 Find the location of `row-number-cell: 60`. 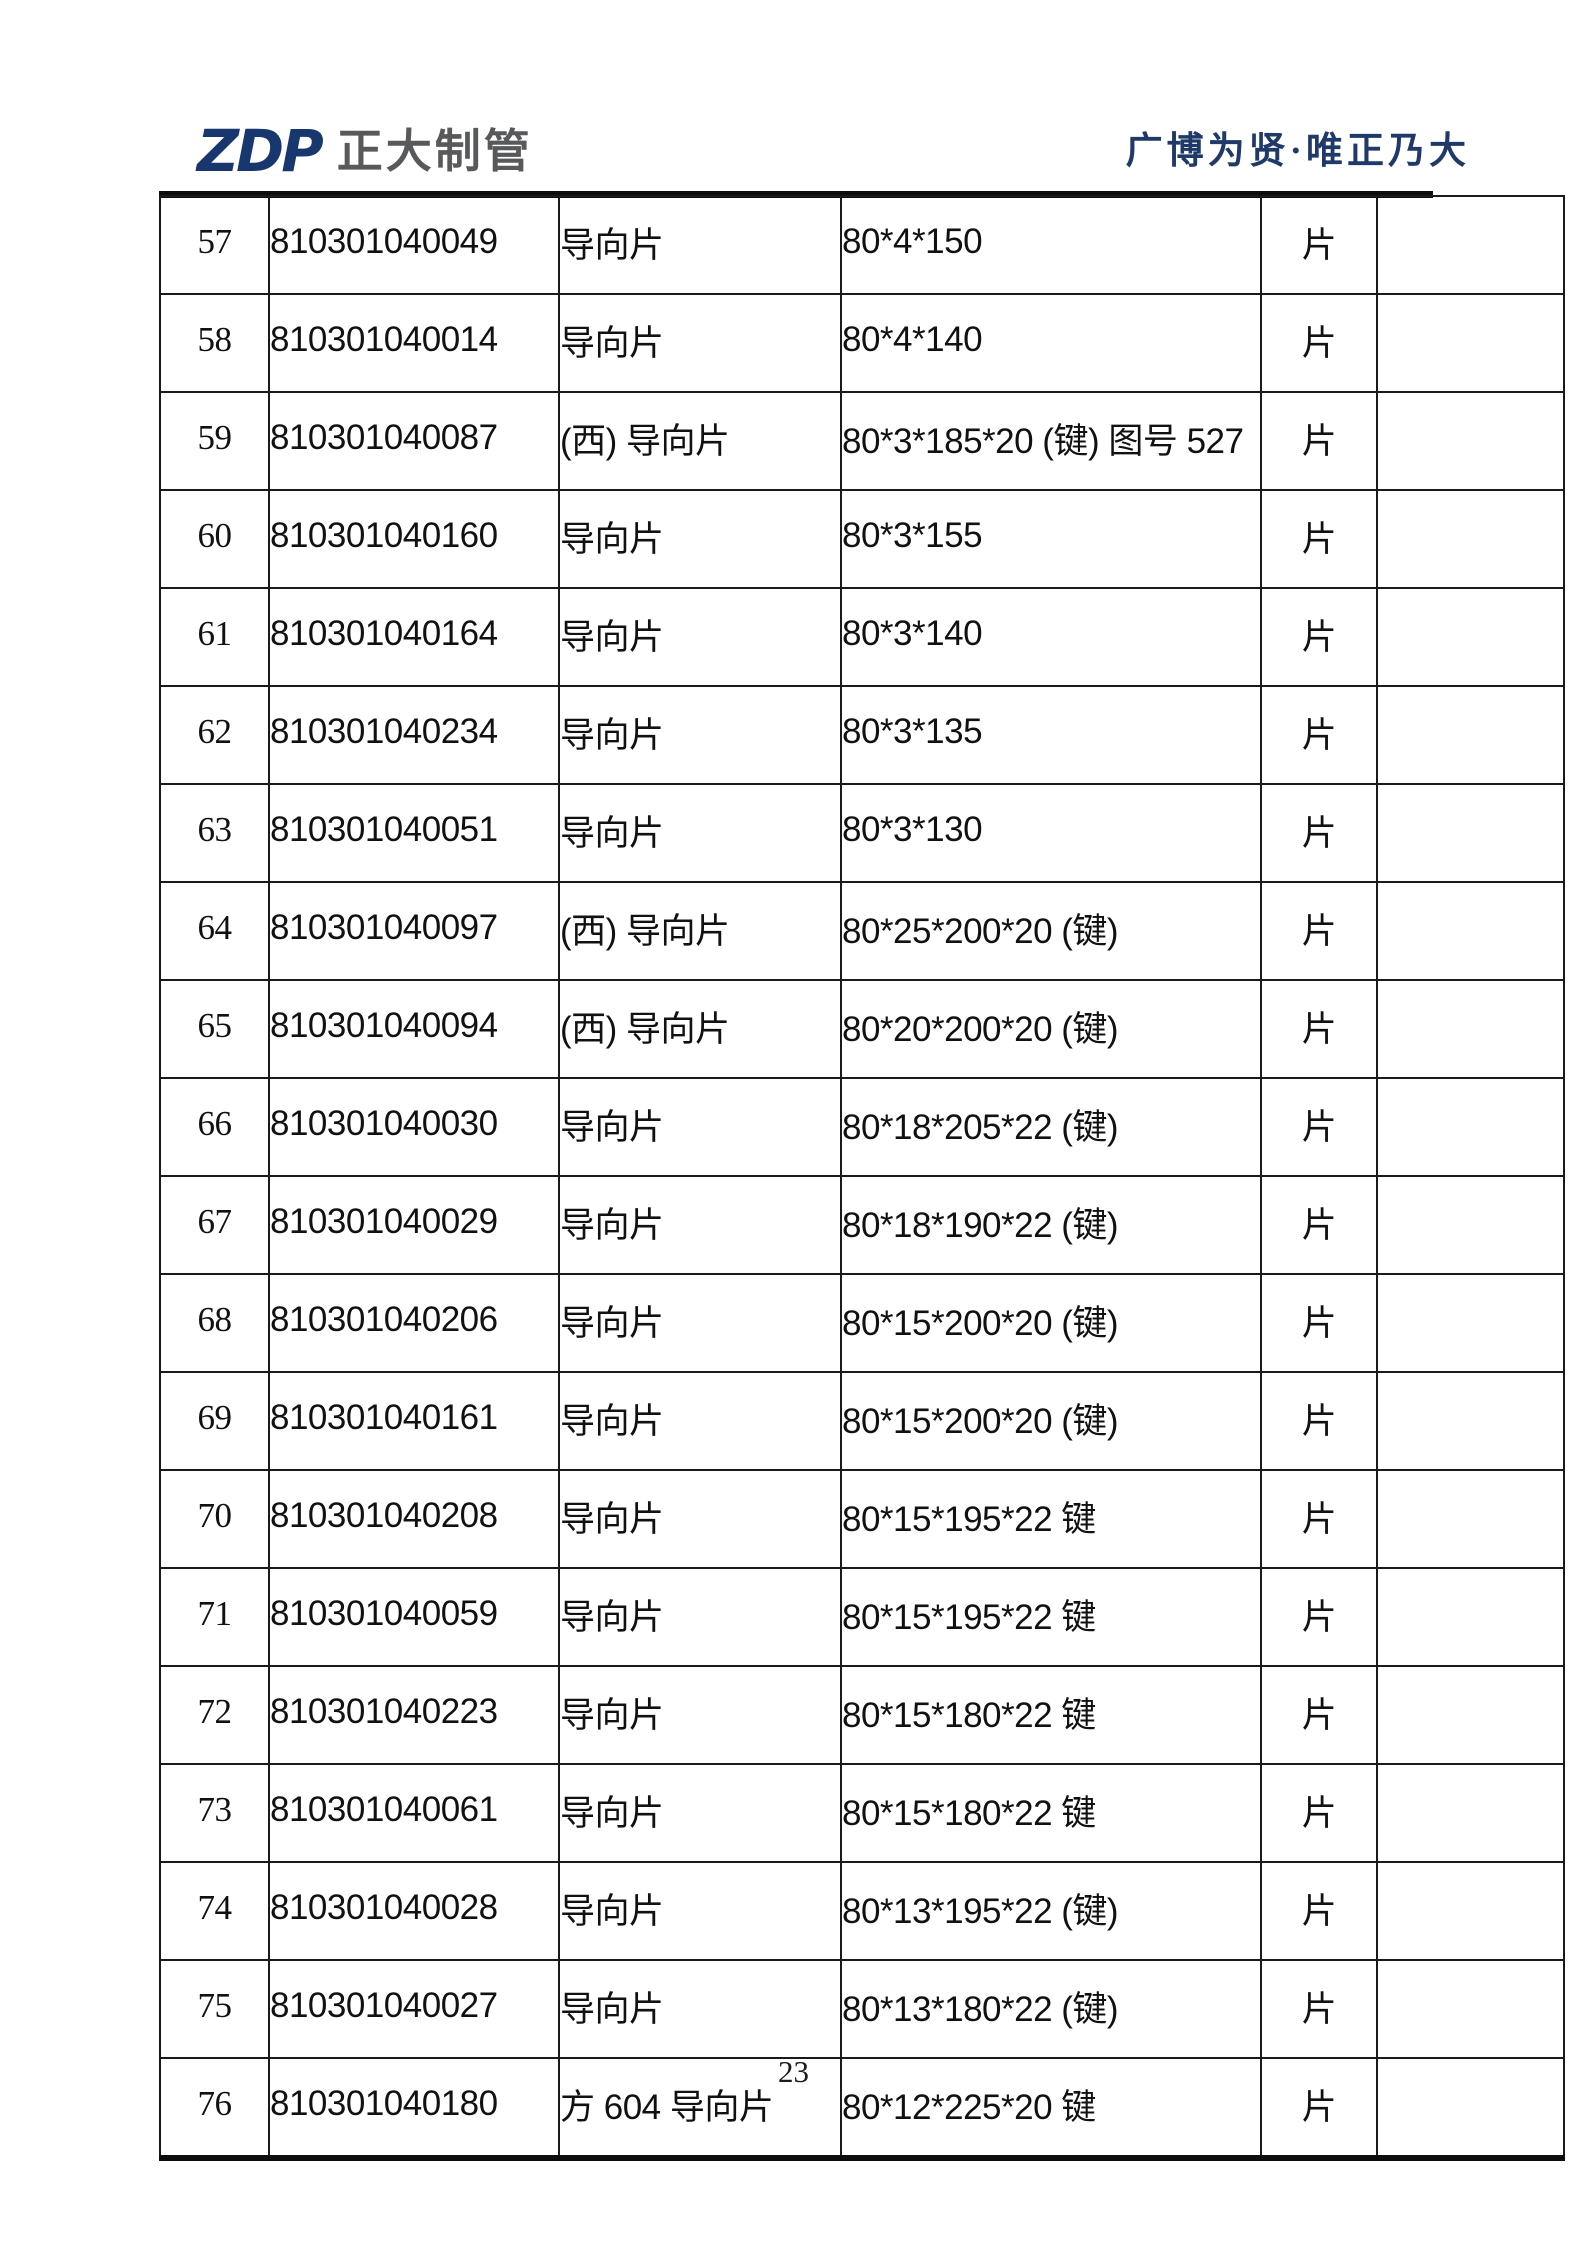

row-number-cell: 60 is located at coordinates (214, 539).